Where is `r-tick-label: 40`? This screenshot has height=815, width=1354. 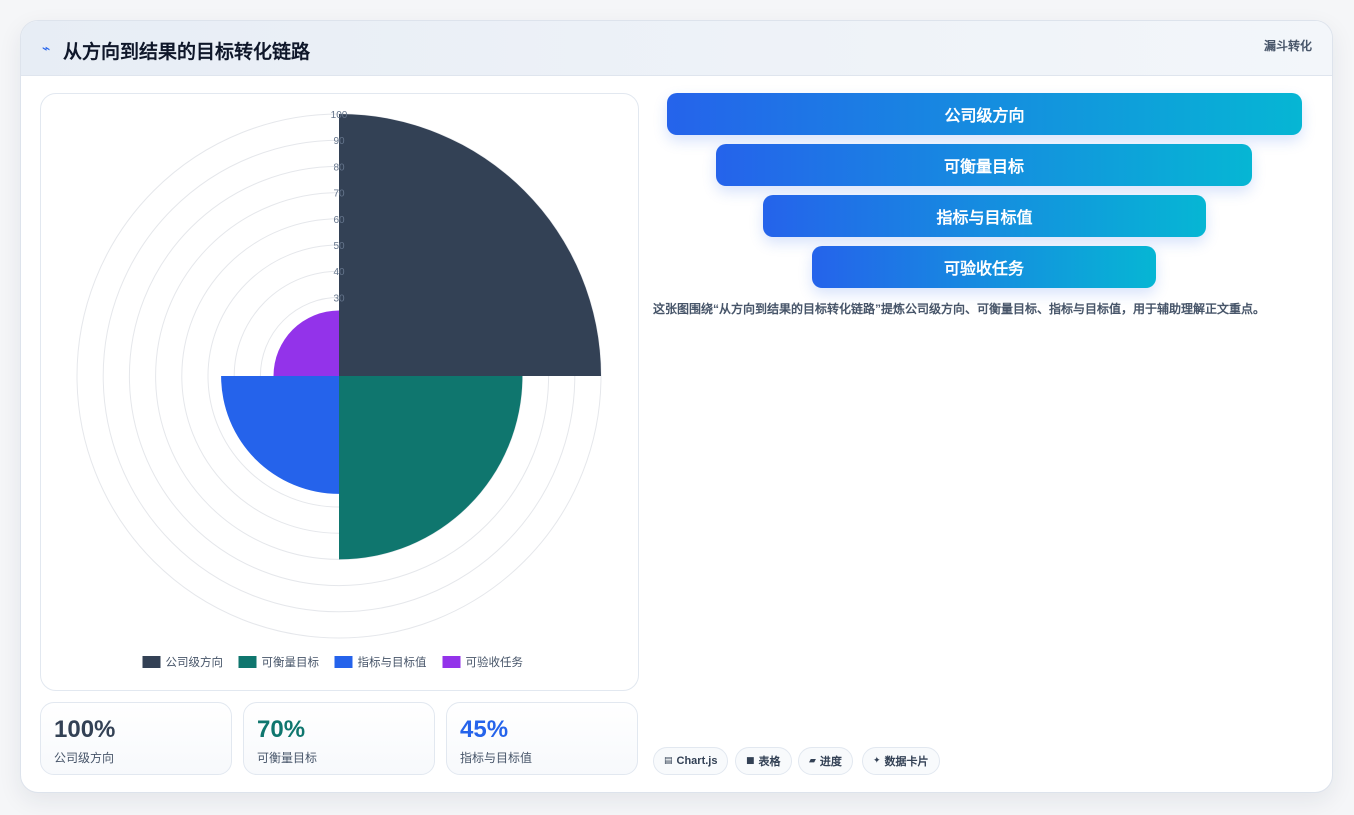
r-tick-label: 40 is located at coordinates (339, 272).